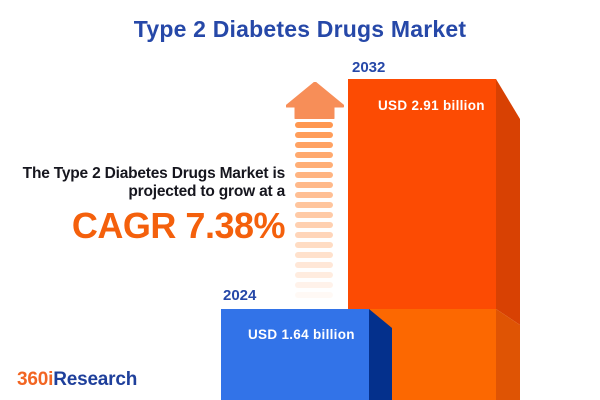 Image resolution: width=600 pixels, height=400 pixels. Describe the element at coordinates (508, 239) in the screenshot. I see `bar-2032-side-face` at that location.